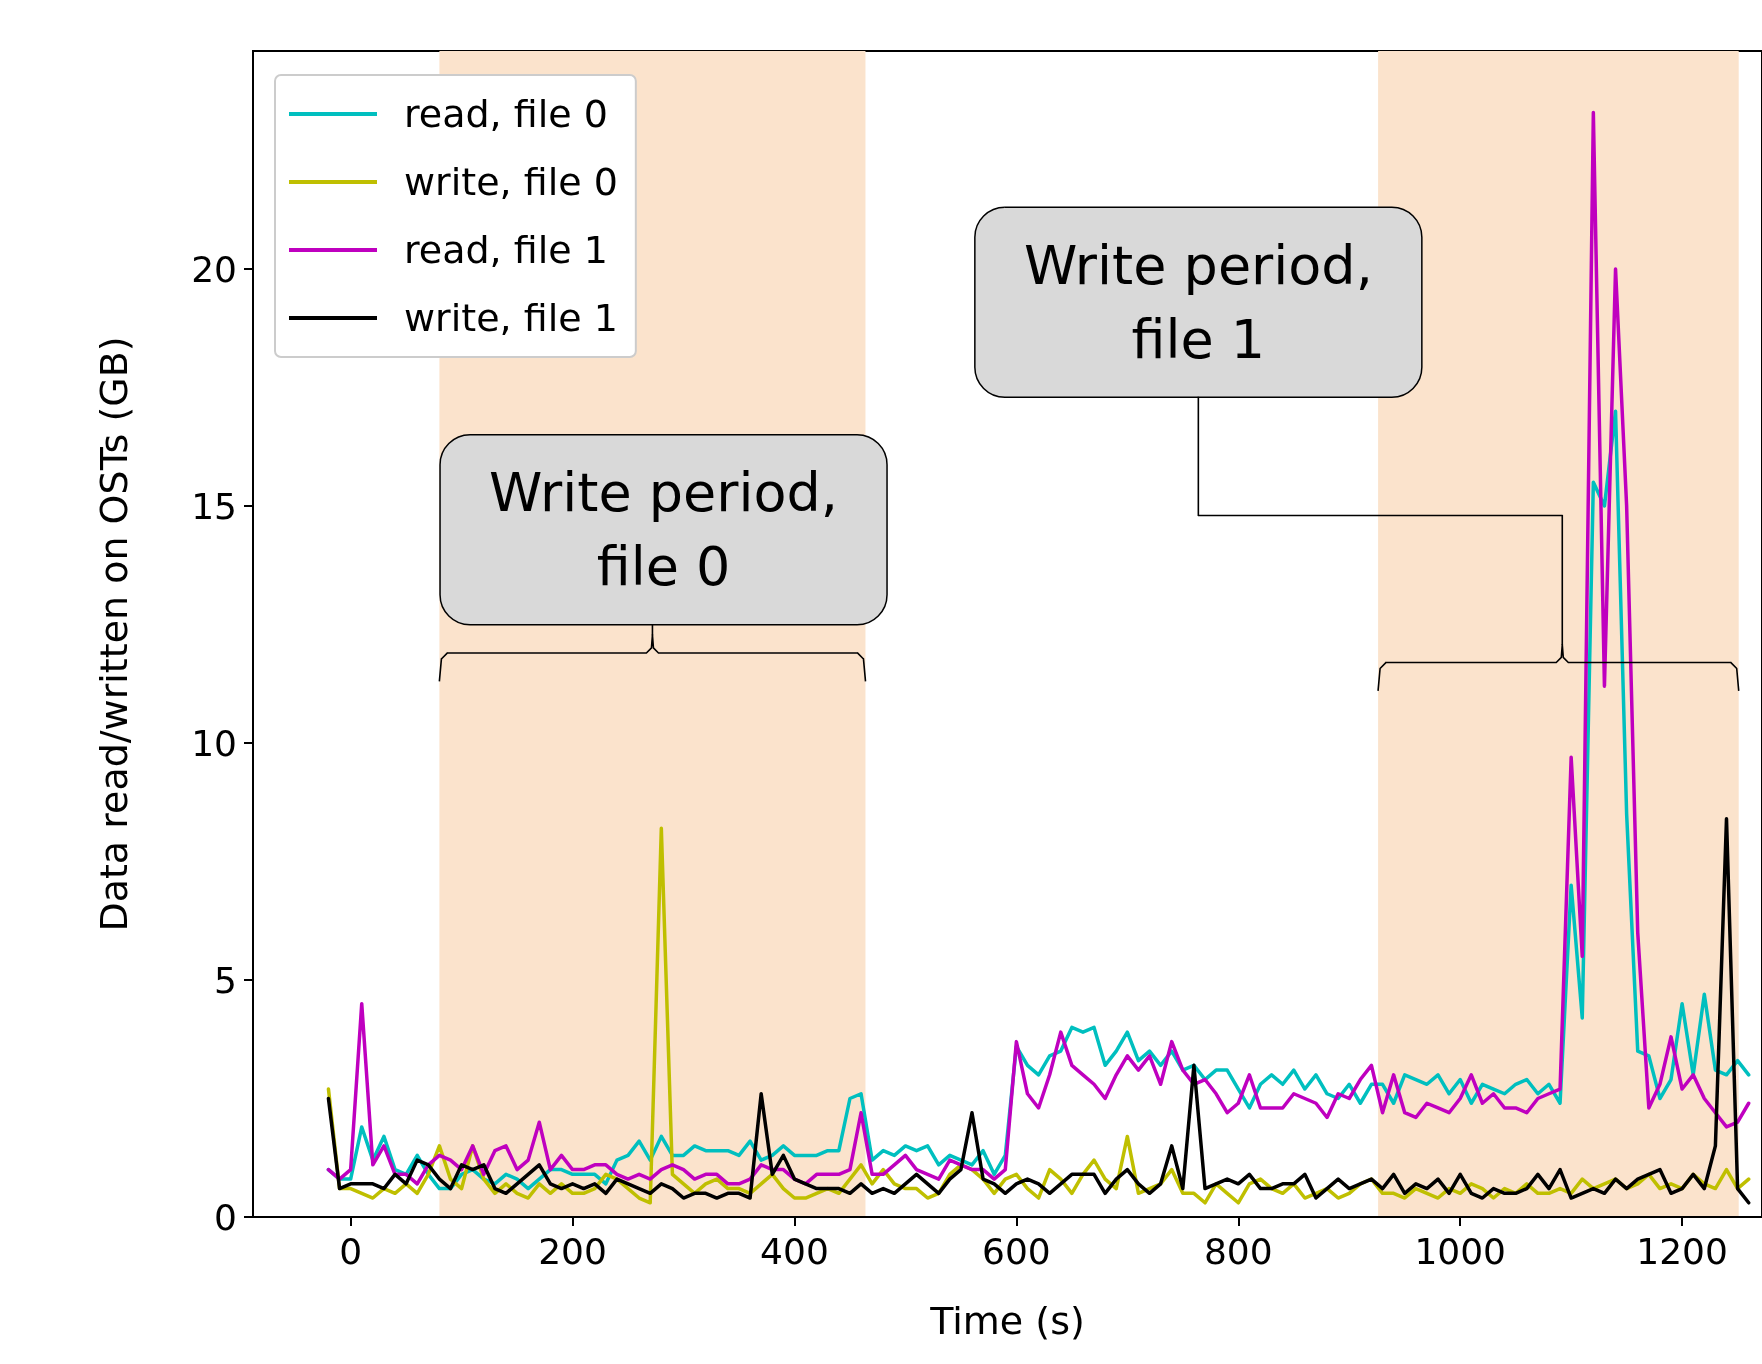 The image size is (1762, 1364). I want to click on y-tick-label: 5, so click(225, 980).